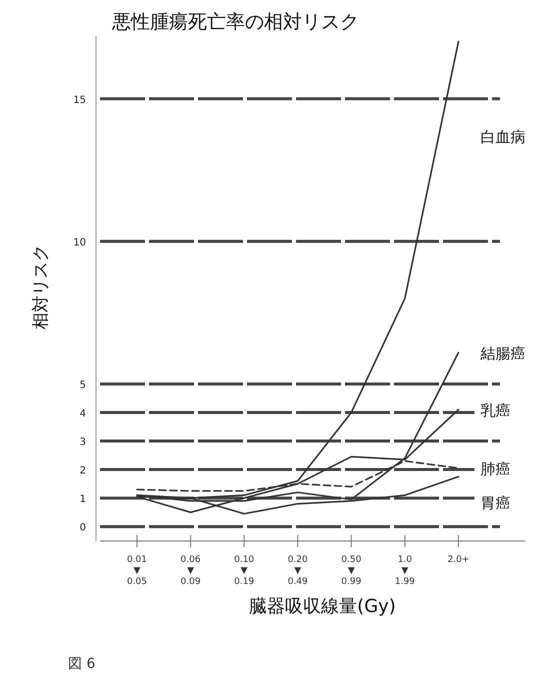  I want to click on x-tick-label: 0.06 ▼ 0.09, so click(190, 571).